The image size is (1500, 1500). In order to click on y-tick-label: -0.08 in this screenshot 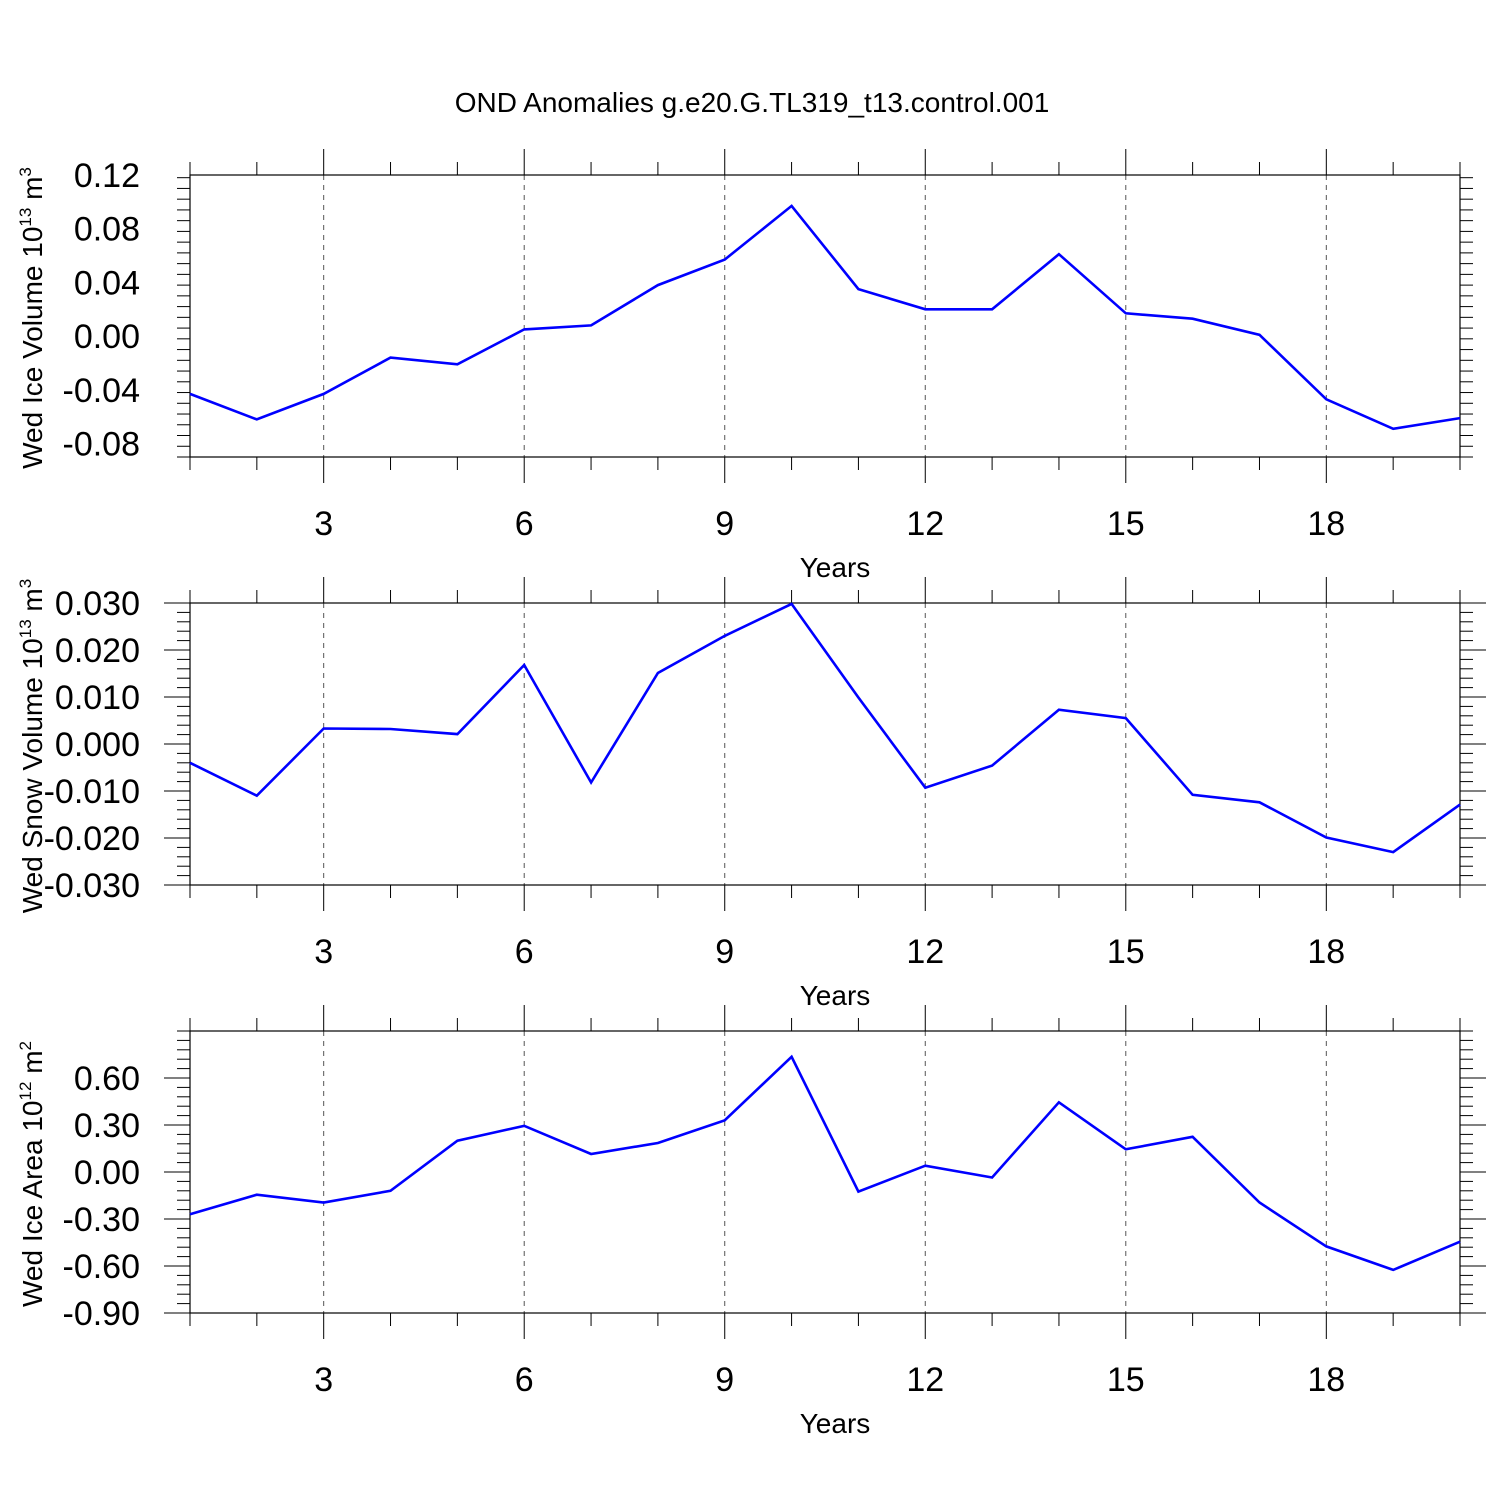, I will do `click(102, 445)`.